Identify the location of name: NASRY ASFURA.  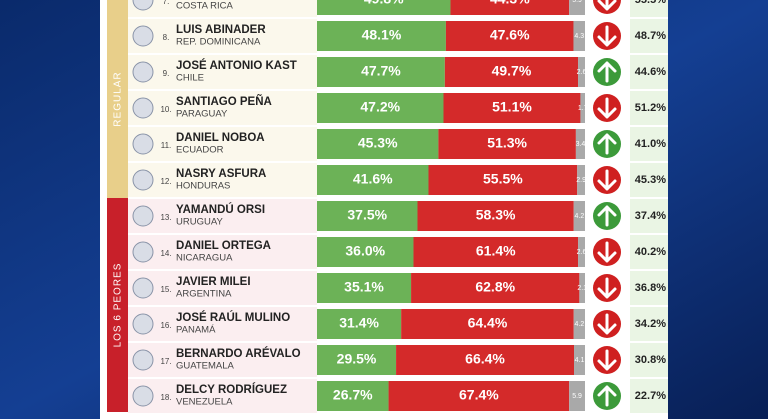
(221, 174).